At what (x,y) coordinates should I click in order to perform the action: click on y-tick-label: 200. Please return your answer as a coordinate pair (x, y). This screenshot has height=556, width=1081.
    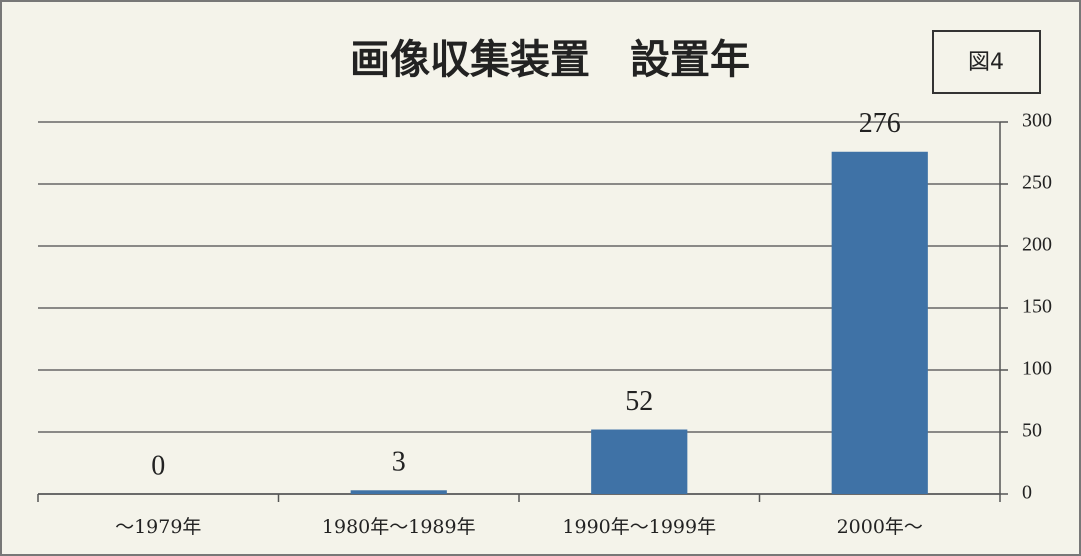
    Looking at the image, I should click on (1037, 245).